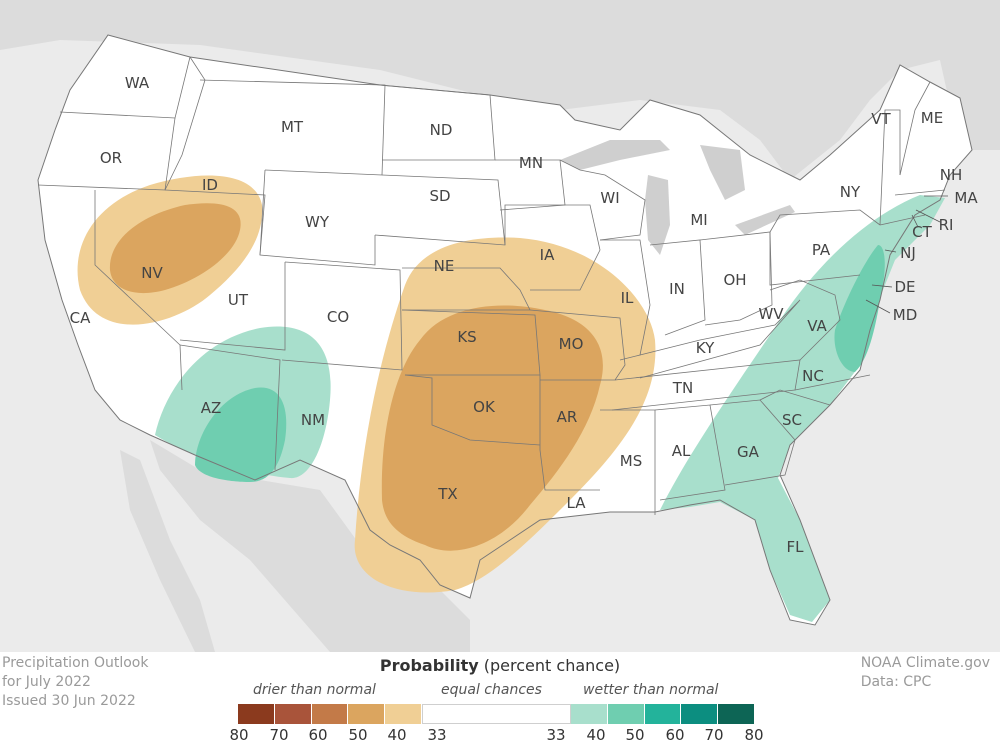  What do you see at coordinates (318, 735) in the screenshot?
I see `legend-tick: 60` at bounding box center [318, 735].